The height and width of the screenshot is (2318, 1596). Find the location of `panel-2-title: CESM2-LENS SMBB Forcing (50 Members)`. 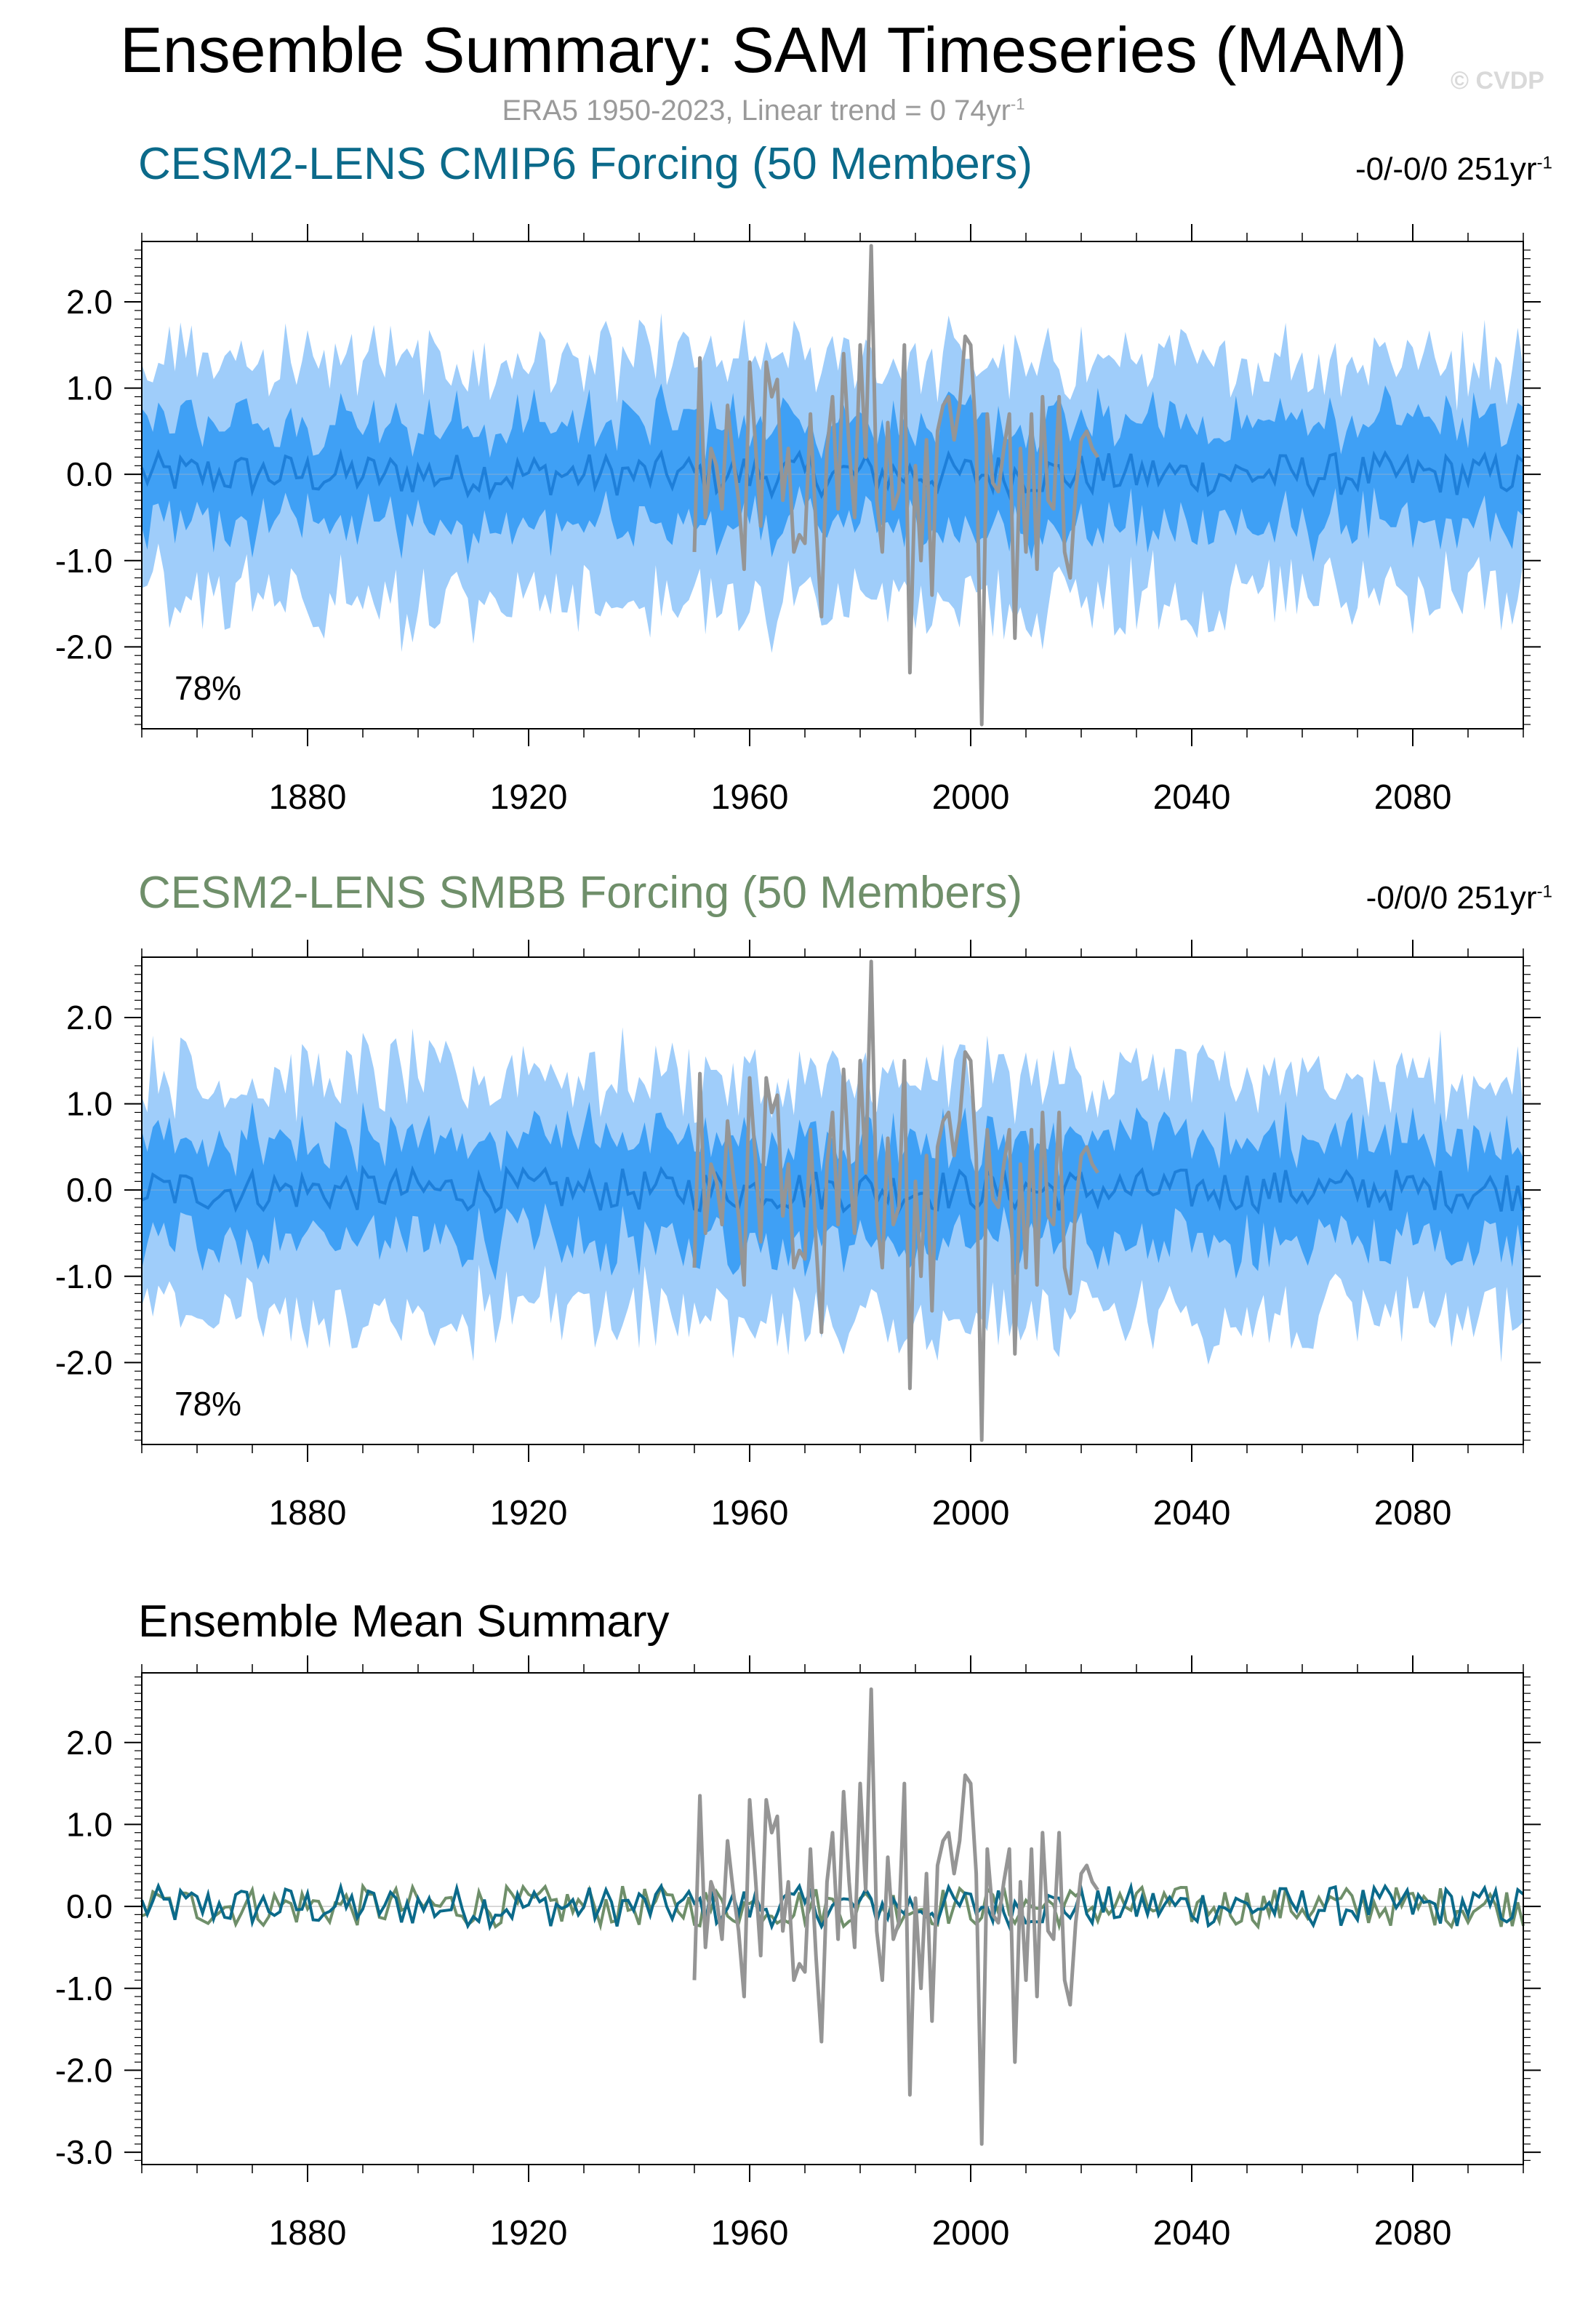

panel-2-title: CESM2-LENS SMBB Forcing (50 Members) is located at coordinates (581, 893).